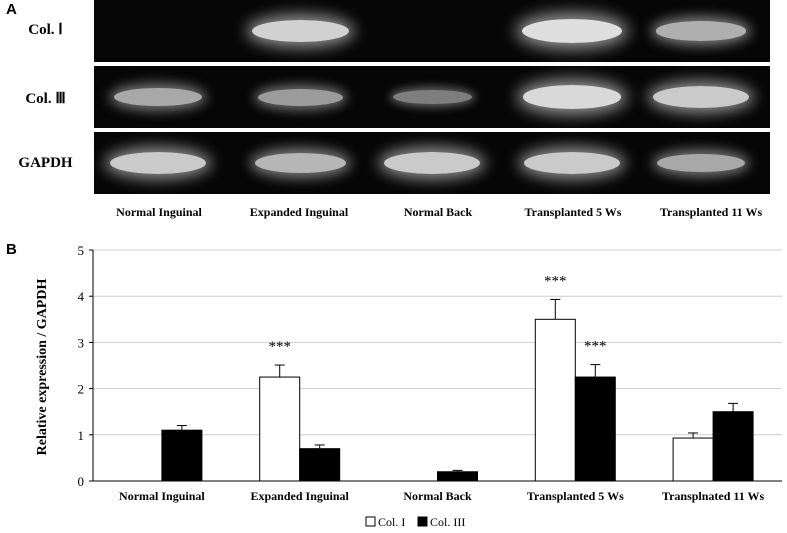  I want to click on gel-image-gapdh, so click(432, 163).